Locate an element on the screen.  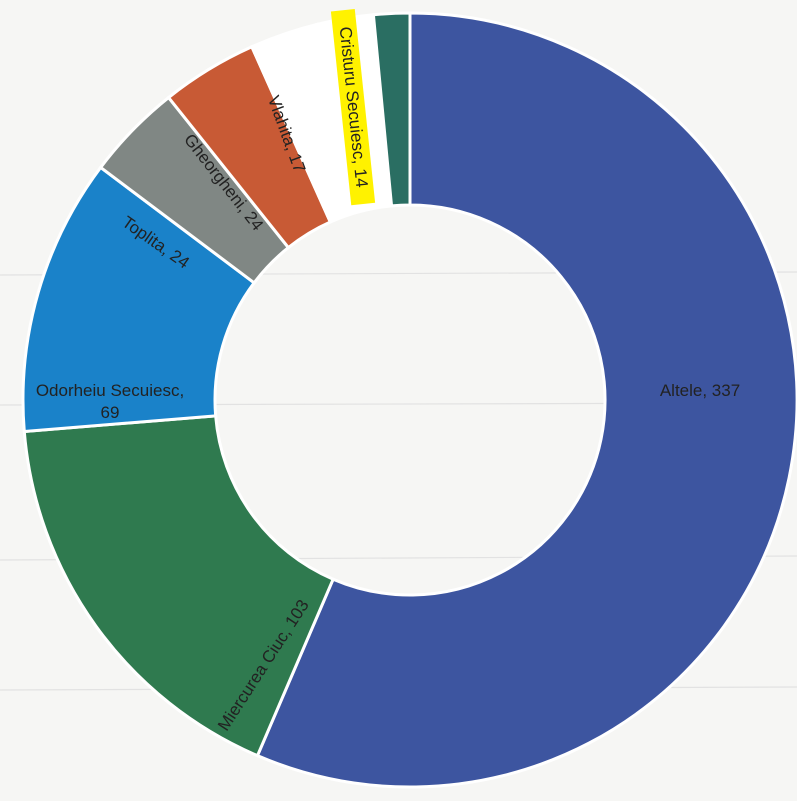
label-altele: Altele, 337 is located at coordinates (700, 390).